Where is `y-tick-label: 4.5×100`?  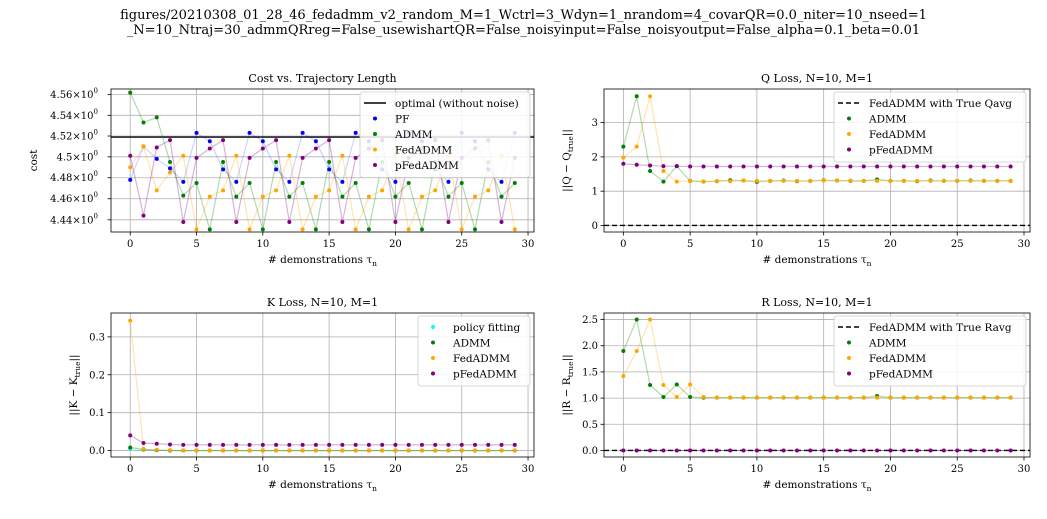
y-tick-label: 4.5×100 is located at coordinates (77, 156).